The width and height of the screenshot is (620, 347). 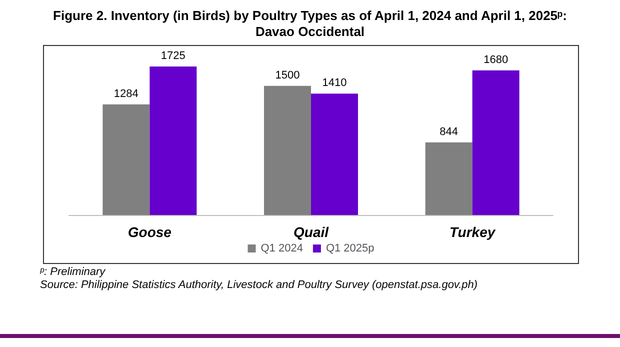 I want to click on x-tick-label: Goose, so click(x=150, y=232).